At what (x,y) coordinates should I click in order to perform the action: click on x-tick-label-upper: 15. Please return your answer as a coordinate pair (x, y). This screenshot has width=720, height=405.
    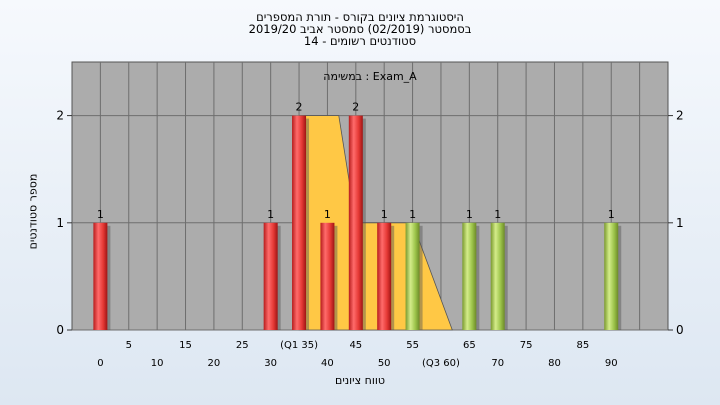
    Looking at the image, I should click on (185, 345).